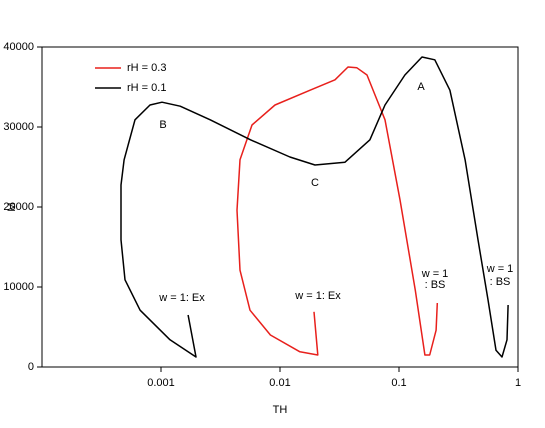  I want to click on legend-label: rH = 0.3, so click(146, 68).